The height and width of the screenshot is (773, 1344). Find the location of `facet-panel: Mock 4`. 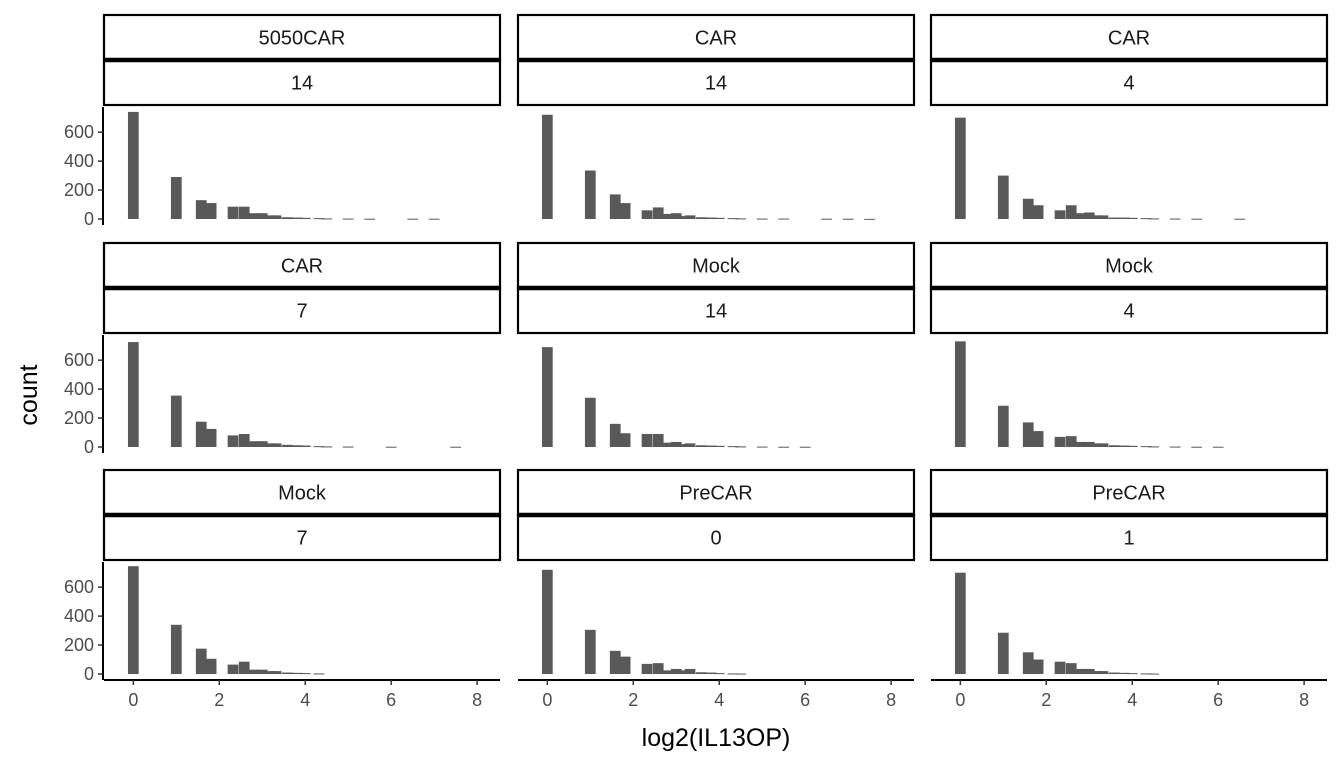

facet-panel: Mock 4 is located at coordinates (1129, 344).